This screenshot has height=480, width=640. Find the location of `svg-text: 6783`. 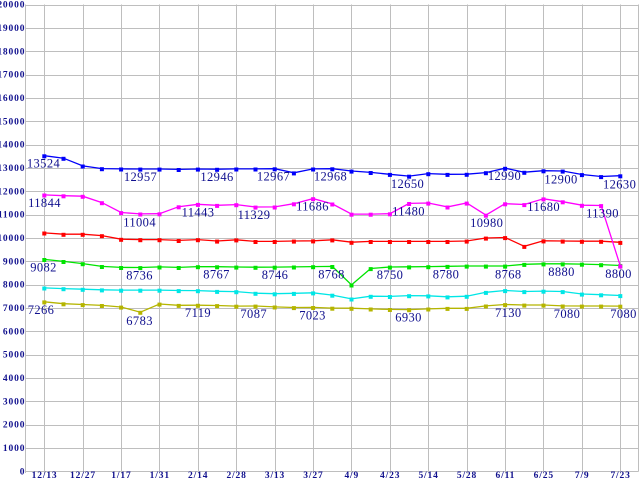

svg-text: 6783 is located at coordinates (139, 321).